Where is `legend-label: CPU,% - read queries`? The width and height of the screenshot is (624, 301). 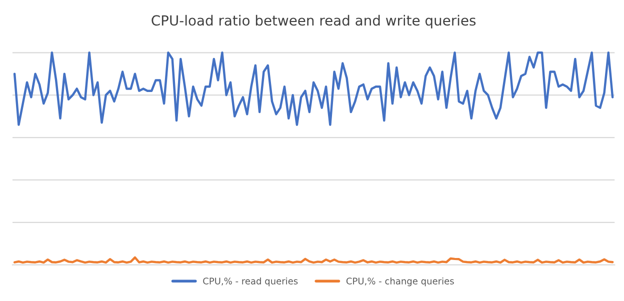
legend-label: CPU,% - read queries is located at coordinates (250, 281).